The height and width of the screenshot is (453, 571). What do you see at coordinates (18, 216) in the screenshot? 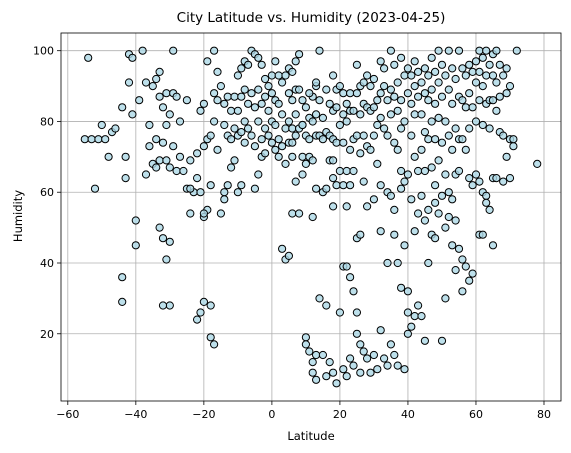
I see `y-axis-label: Humidity` at bounding box center [18, 216].